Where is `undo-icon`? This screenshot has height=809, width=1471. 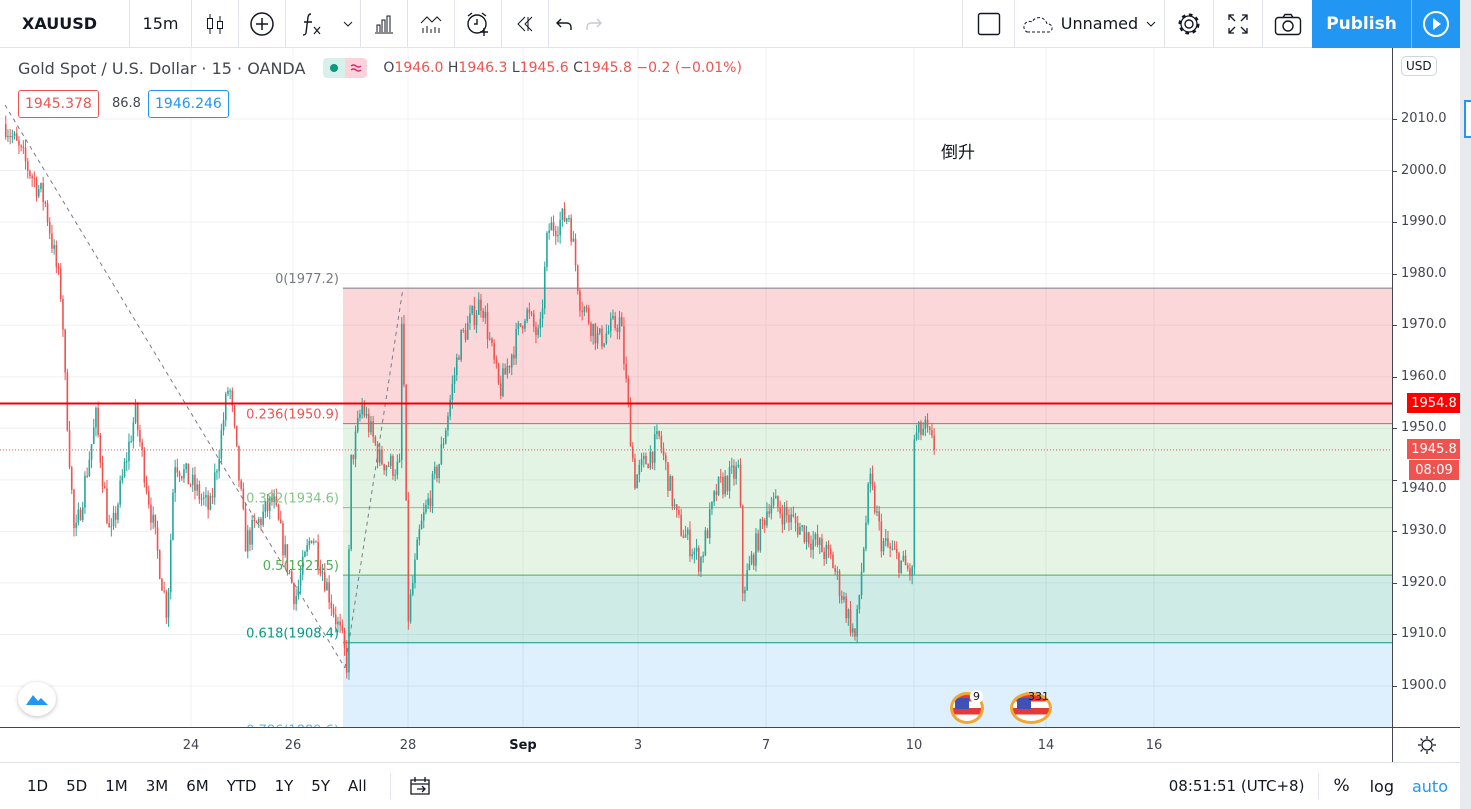 undo-icon is located at coordinates (564, 24).